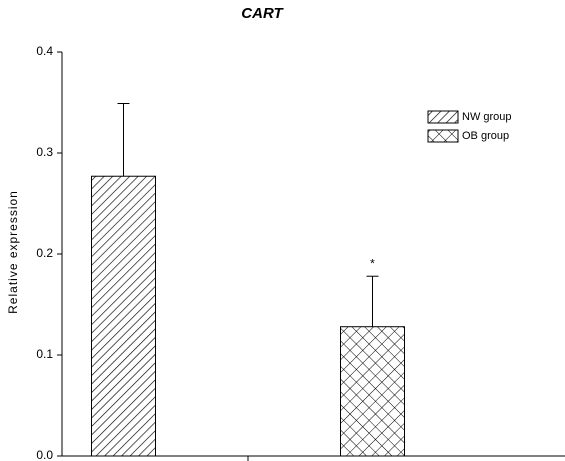 The image size is (565, 461). I want to click on y-tick-label: 0.3, so click(44, 152).